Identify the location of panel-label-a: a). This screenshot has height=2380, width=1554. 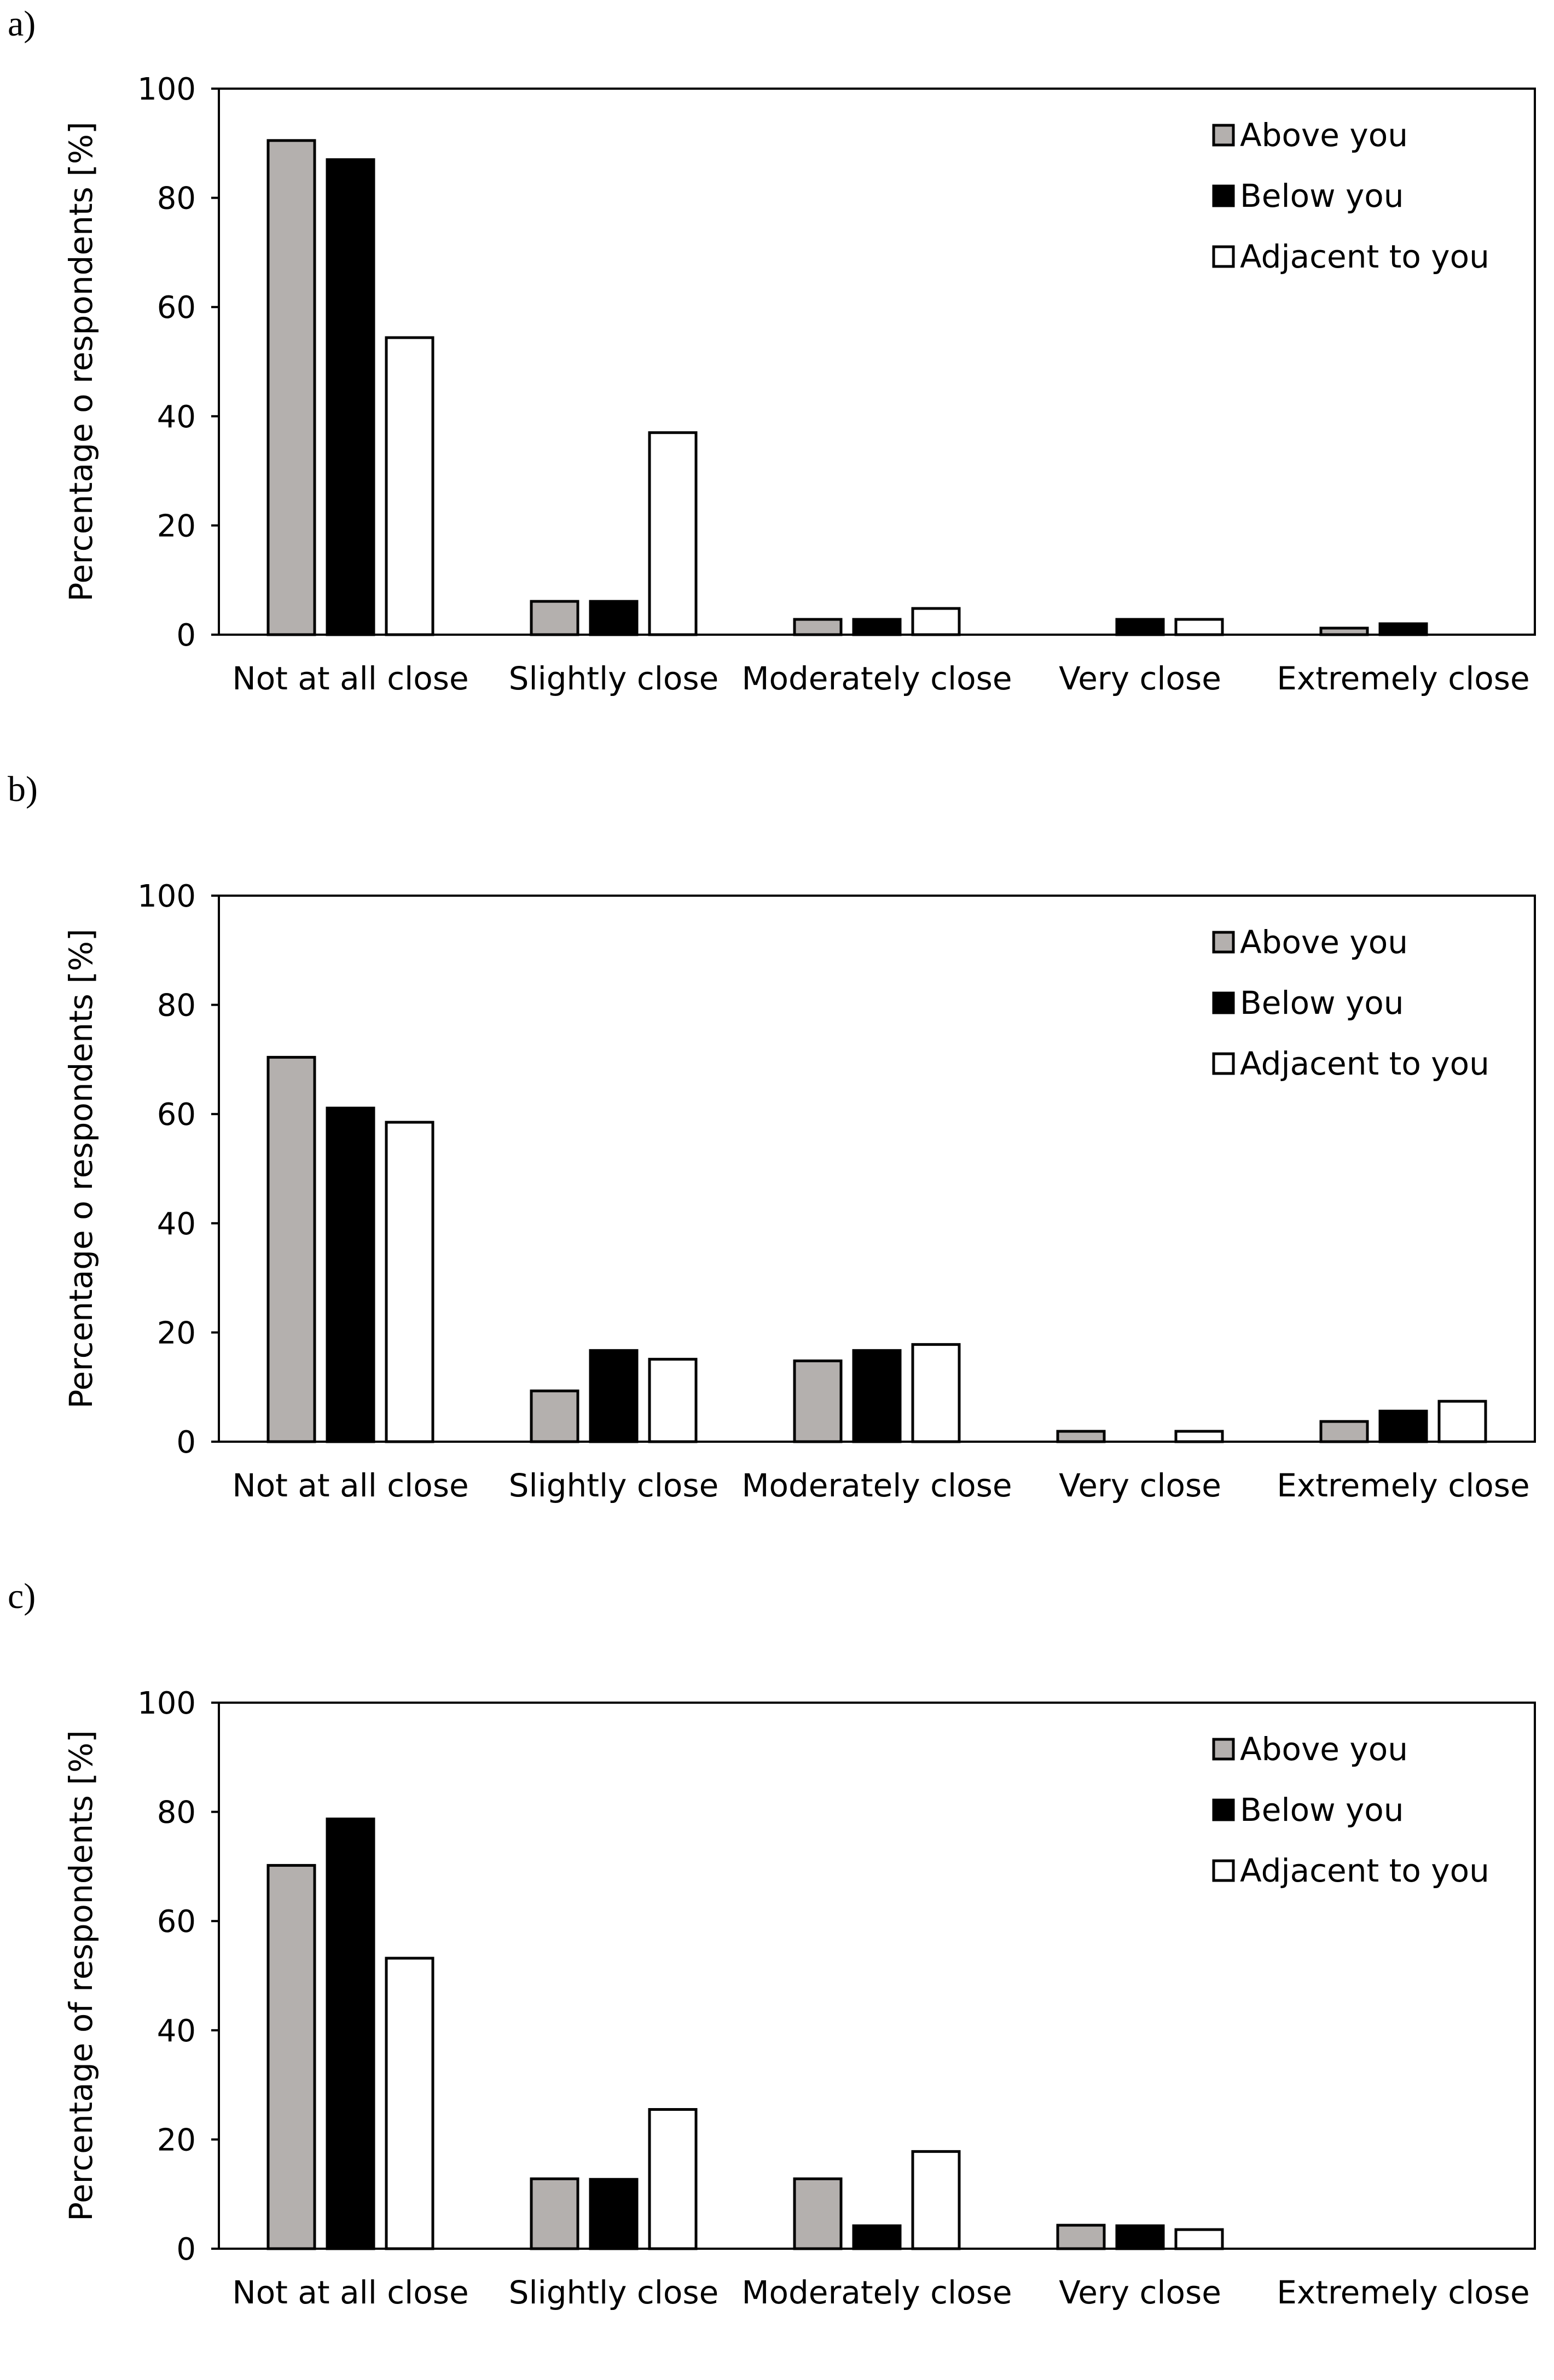
(22, 24).